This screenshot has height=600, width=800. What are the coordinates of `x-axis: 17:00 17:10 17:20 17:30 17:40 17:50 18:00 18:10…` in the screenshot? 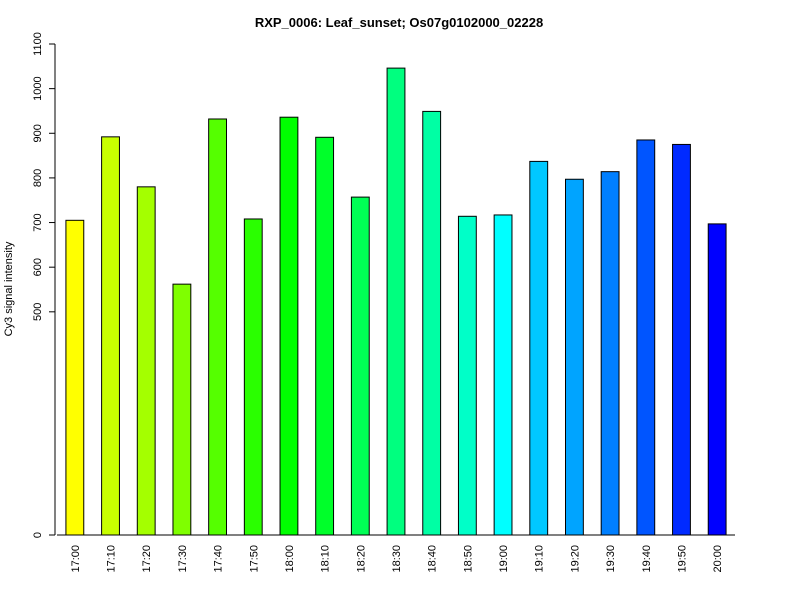 It's located at (396, 553).